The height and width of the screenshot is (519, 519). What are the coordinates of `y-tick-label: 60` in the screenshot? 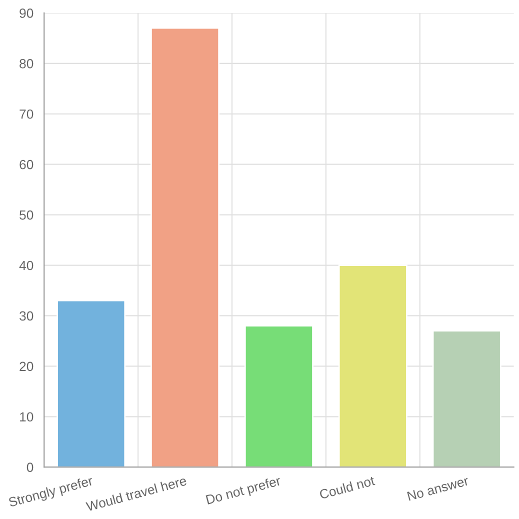 It's located at (27, 165).